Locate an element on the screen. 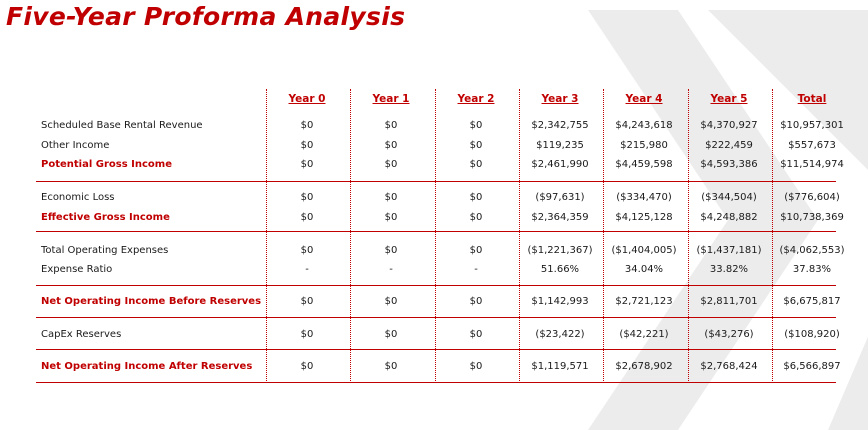  column-header: Year 3 is located at coordinates (560, 99).